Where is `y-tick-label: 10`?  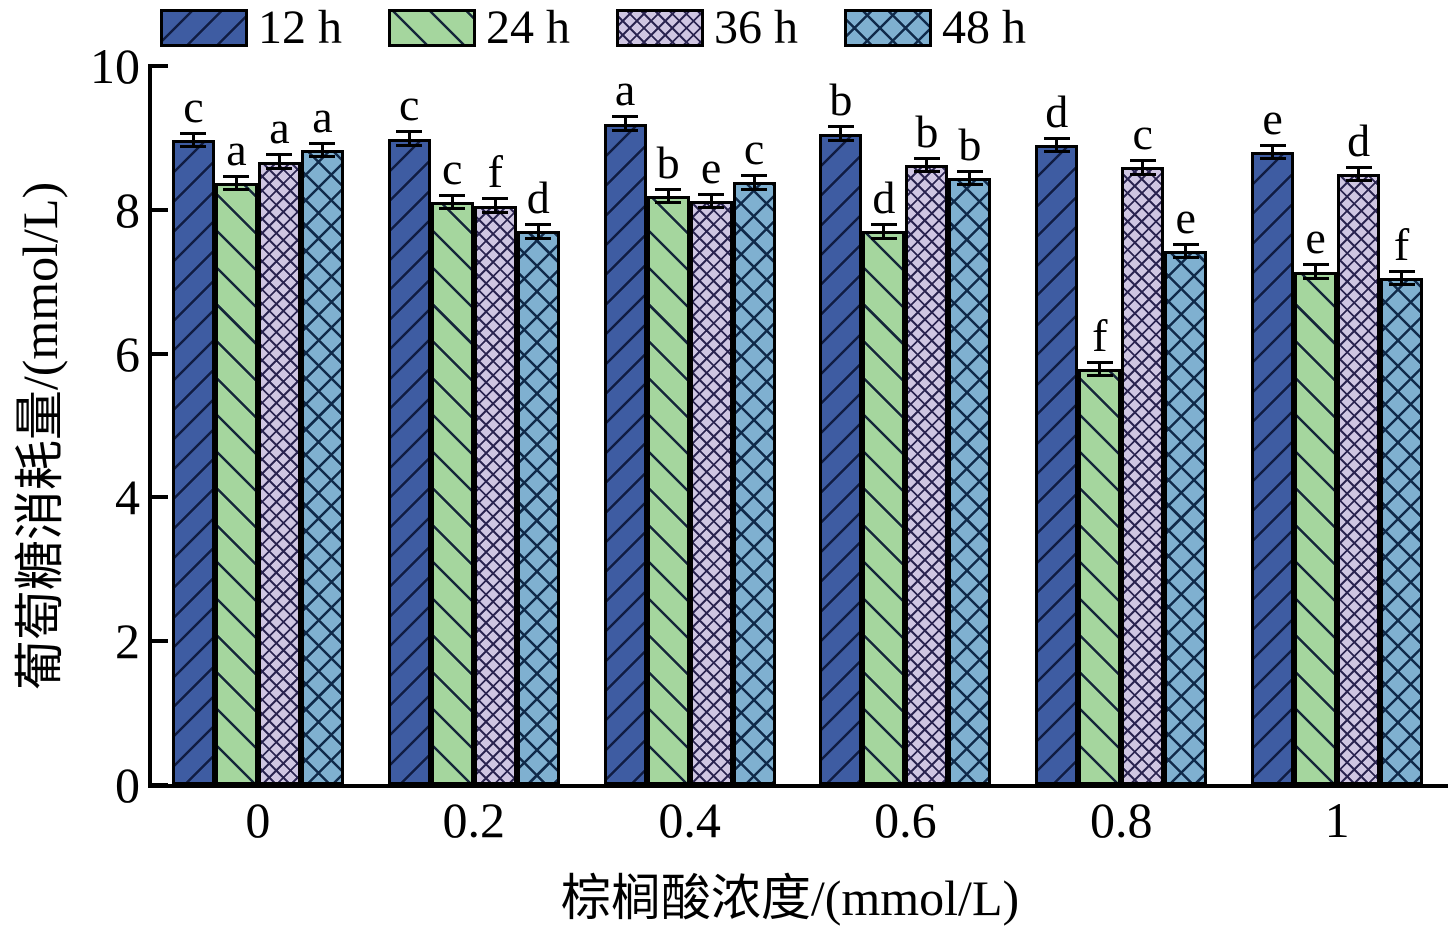 y-tick-label: 10 is located at coordinates (115, 66).